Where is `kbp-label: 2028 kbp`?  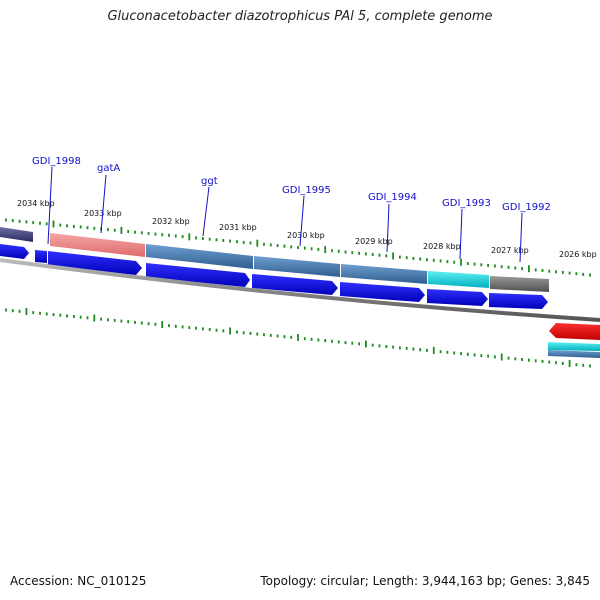 kbp-label: 2028 kbp is located at coordinates (442, 246).